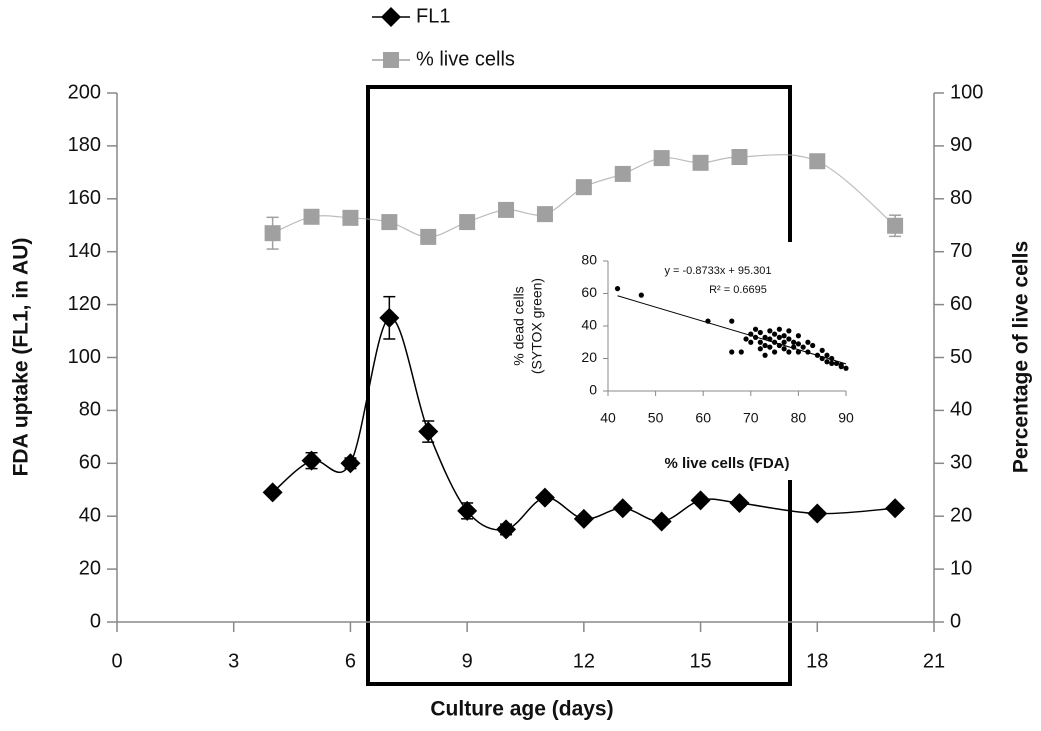  I want to click on x-tick-label: 0, so click(116, 661).